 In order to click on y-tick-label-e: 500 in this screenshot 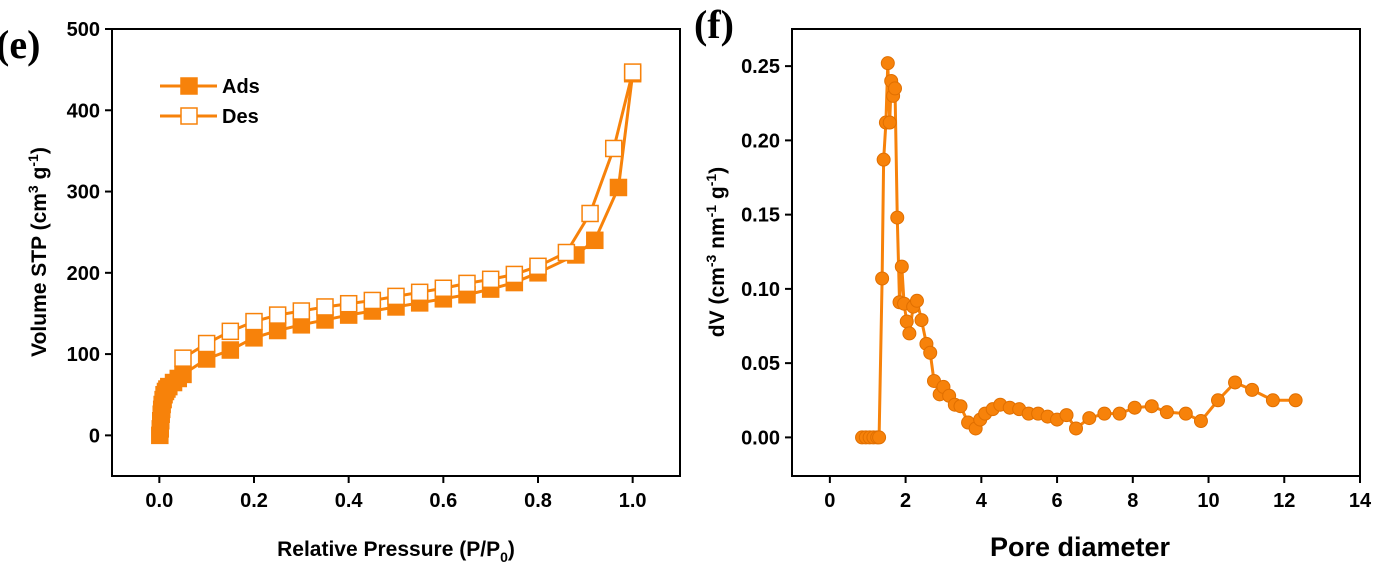, I will do `click(83, 30)`.